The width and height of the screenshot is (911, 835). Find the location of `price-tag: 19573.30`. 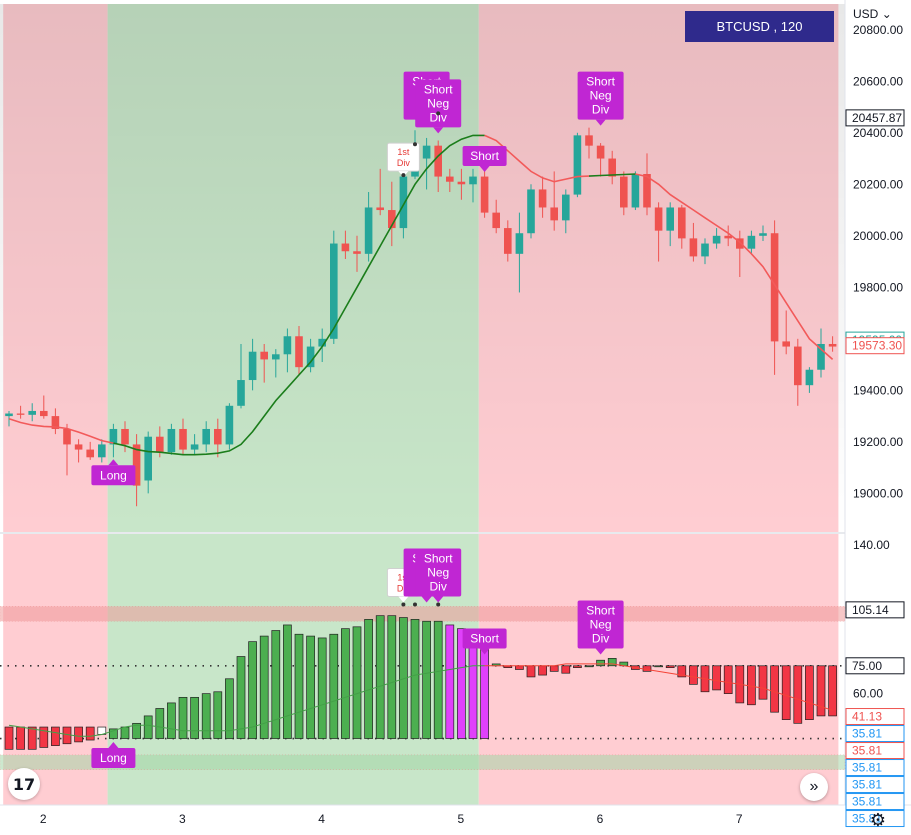

price-tag: 19573.30 is located at coordinates (875, 346).